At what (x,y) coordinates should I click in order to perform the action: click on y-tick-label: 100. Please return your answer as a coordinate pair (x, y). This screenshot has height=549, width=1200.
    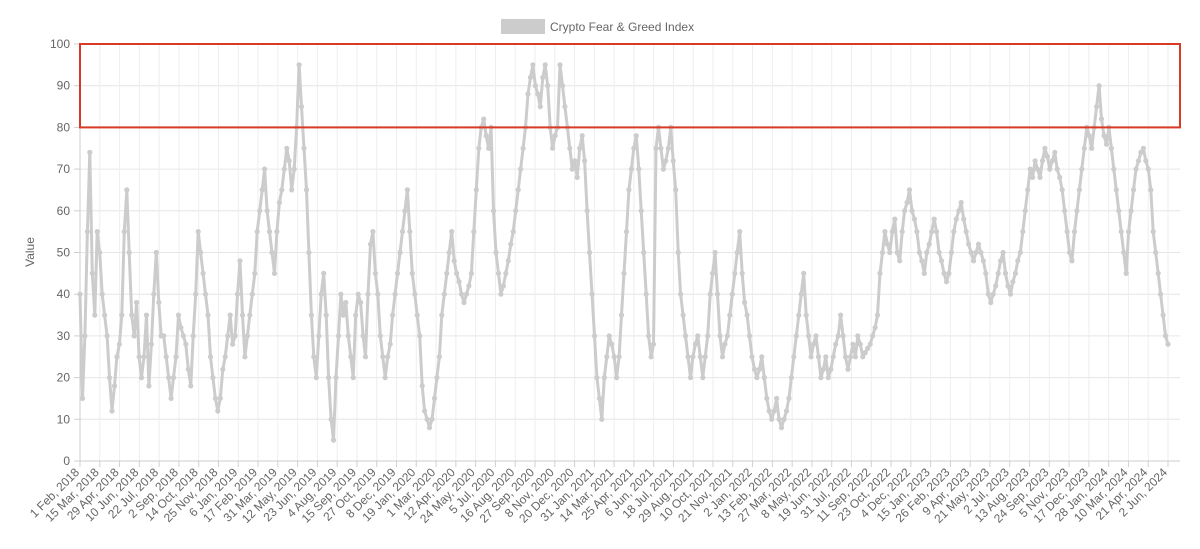
    Looking at the image, I should click on (60, 44).